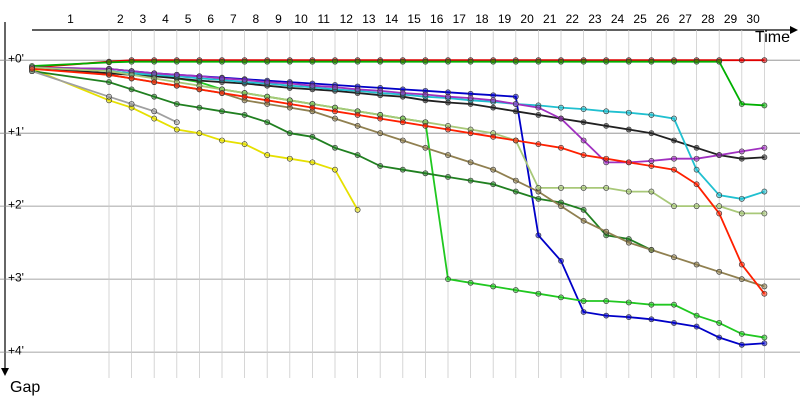 This screenshot has height=400, width=800. What do you see at coordinates (686, 19) in the screenshot?
I see `x-tick-label: 27` at bounding box center [686, 19].